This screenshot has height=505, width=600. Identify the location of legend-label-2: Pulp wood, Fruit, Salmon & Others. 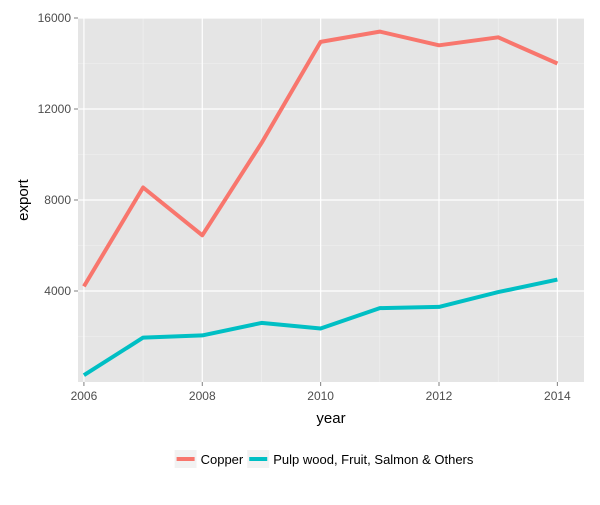
(373, 459).